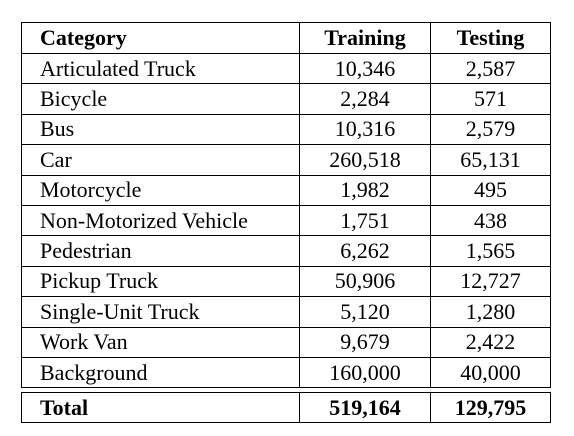 Image resolution: width=574 pixels, height=436 pixels. I want to click on testing-cell: 1,280, so click(490, 312).